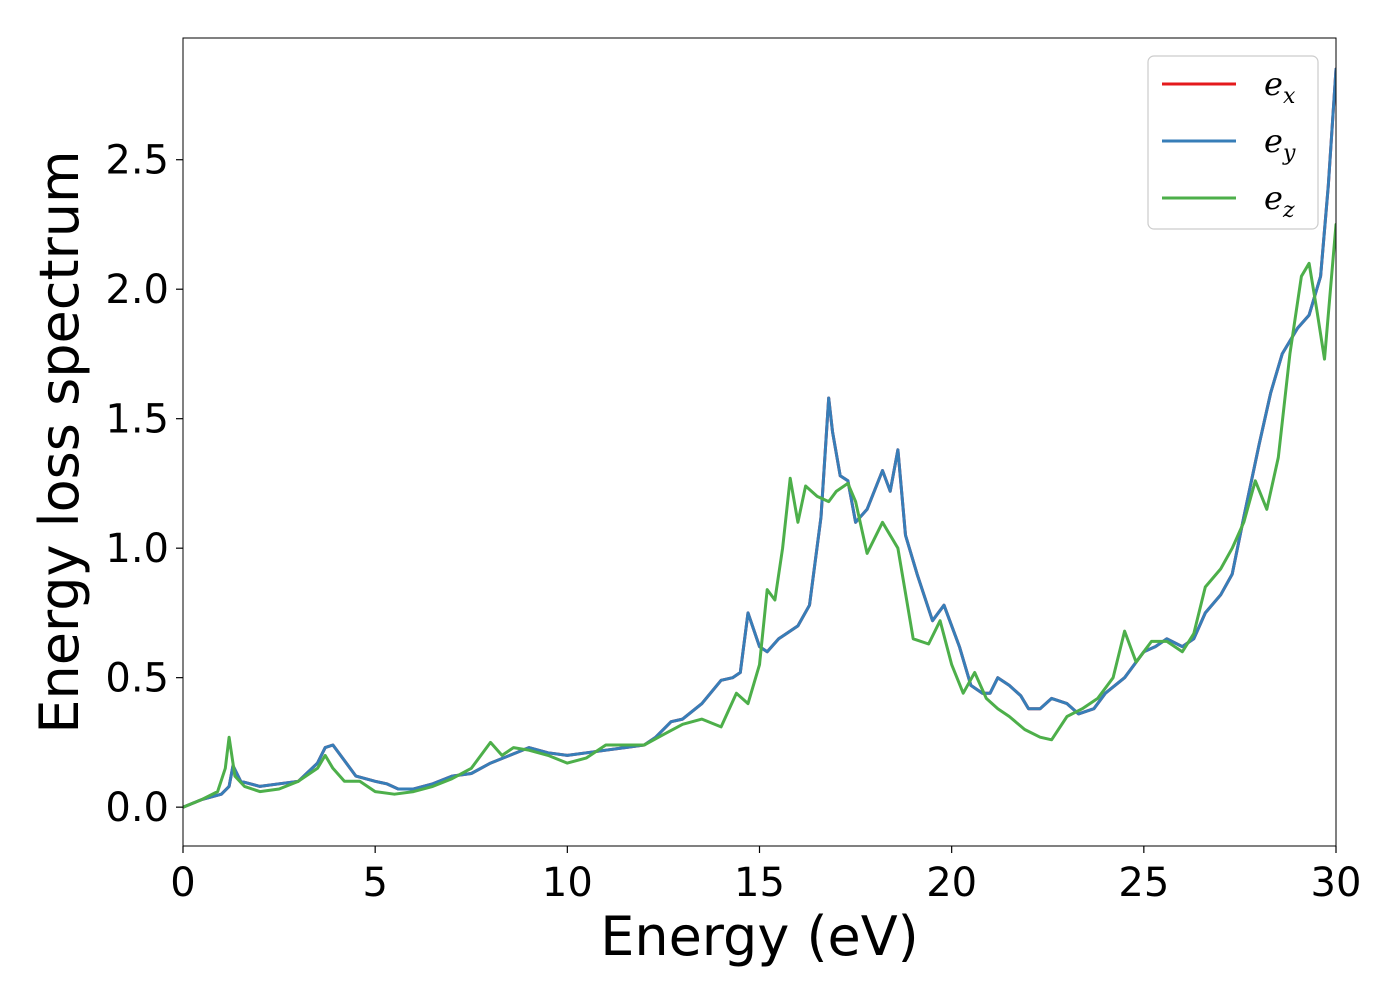 This screenshot has height=1000, width=1400. Describe the element at coordinates (137, 679) in the screenshot. I see `y-tick-label: 0.5` at that location.